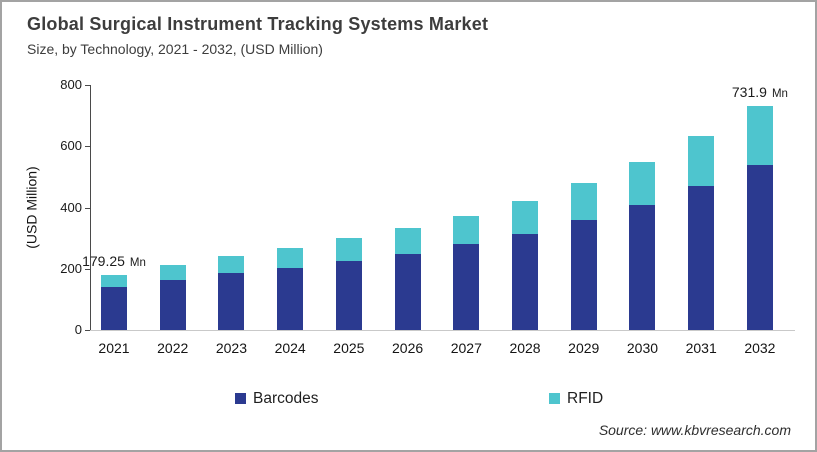  Describe the element at coordinates (701, 258) in the screenshot. I see `bar-barcodes-2031` at that location.